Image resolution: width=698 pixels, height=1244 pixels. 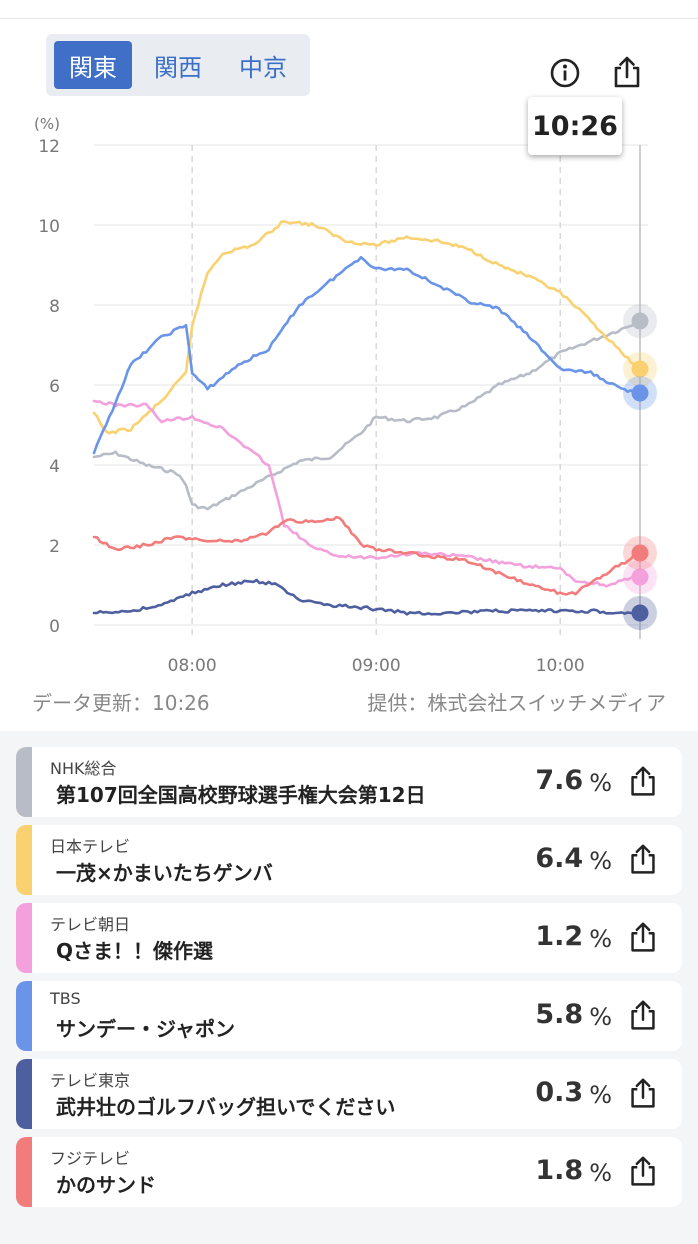 I want to click on program-title: サンデー・ジャポン, so click(x=145, y=1029).